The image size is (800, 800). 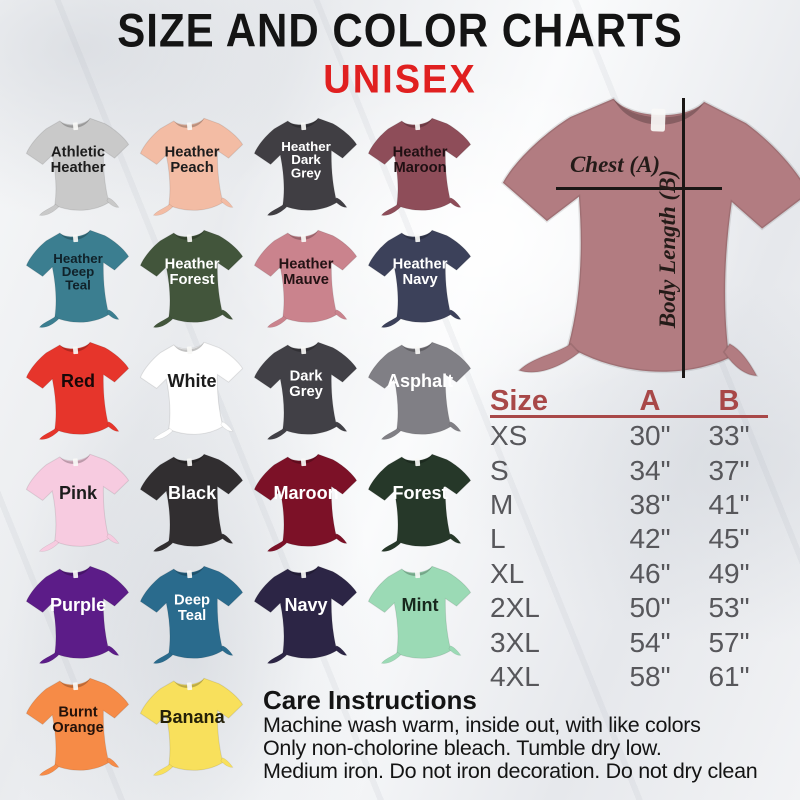 What do you see at coordinates (650, 470) in the screenshot?
I see `size-row-s-a: 34"` at bounding box center [650, 470].